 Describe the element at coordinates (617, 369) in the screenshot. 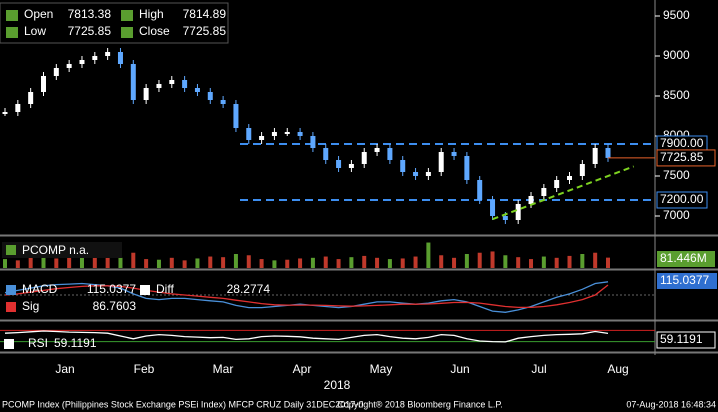

I see `x-tick-label: Aug` at that location.